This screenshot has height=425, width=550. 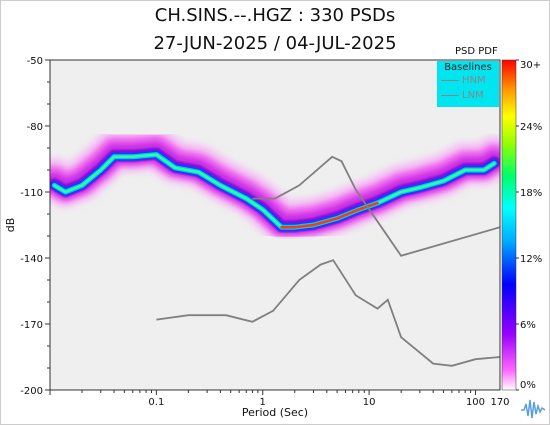 I want to click on x-tick-label: 1, so click(x=263, y=402).